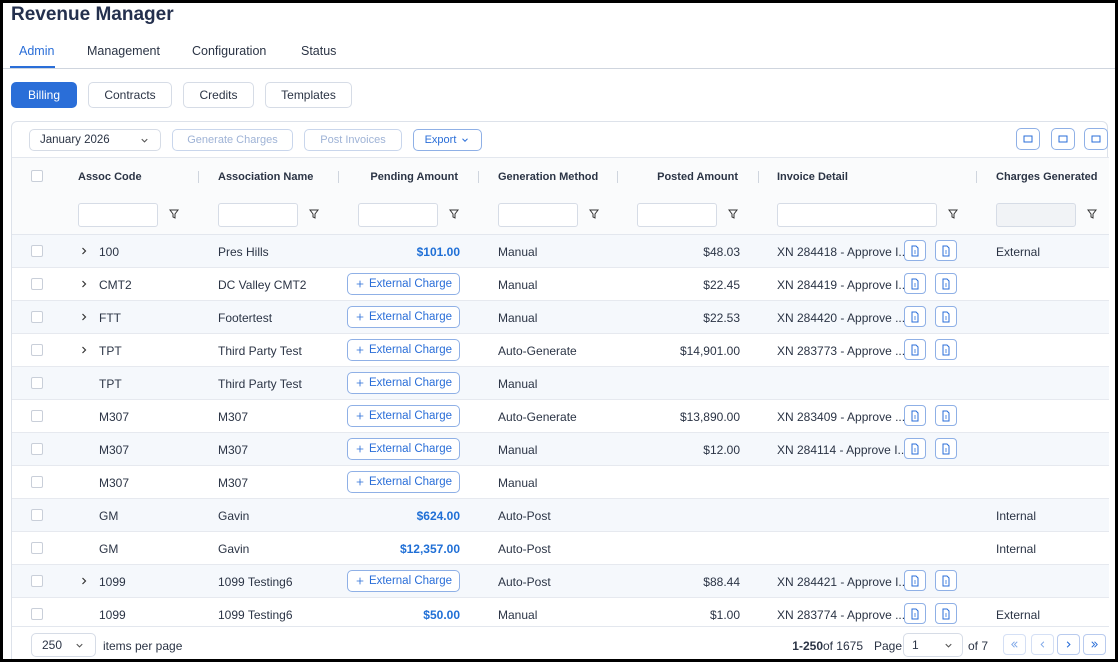 The image size is (1118, 662). What do you see at coordinates (410, 284) in the screenshot?
I see `button-label: External Charge` at bounding box center [410, 284].